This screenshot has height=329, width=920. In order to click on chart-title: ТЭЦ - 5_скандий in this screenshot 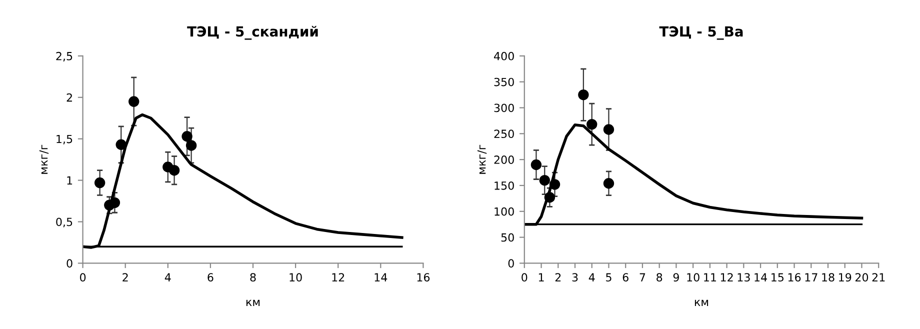, I will do `click(252, 33)`.